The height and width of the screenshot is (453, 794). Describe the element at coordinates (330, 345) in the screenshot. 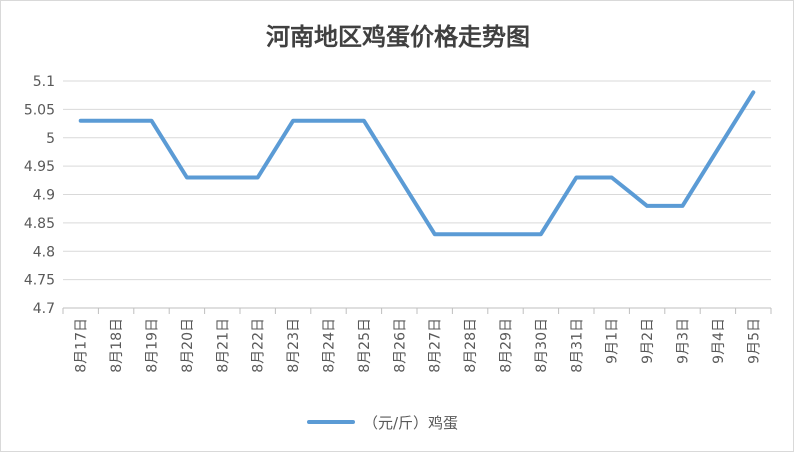

I see `x-tick-label: 8月24日` at that location.